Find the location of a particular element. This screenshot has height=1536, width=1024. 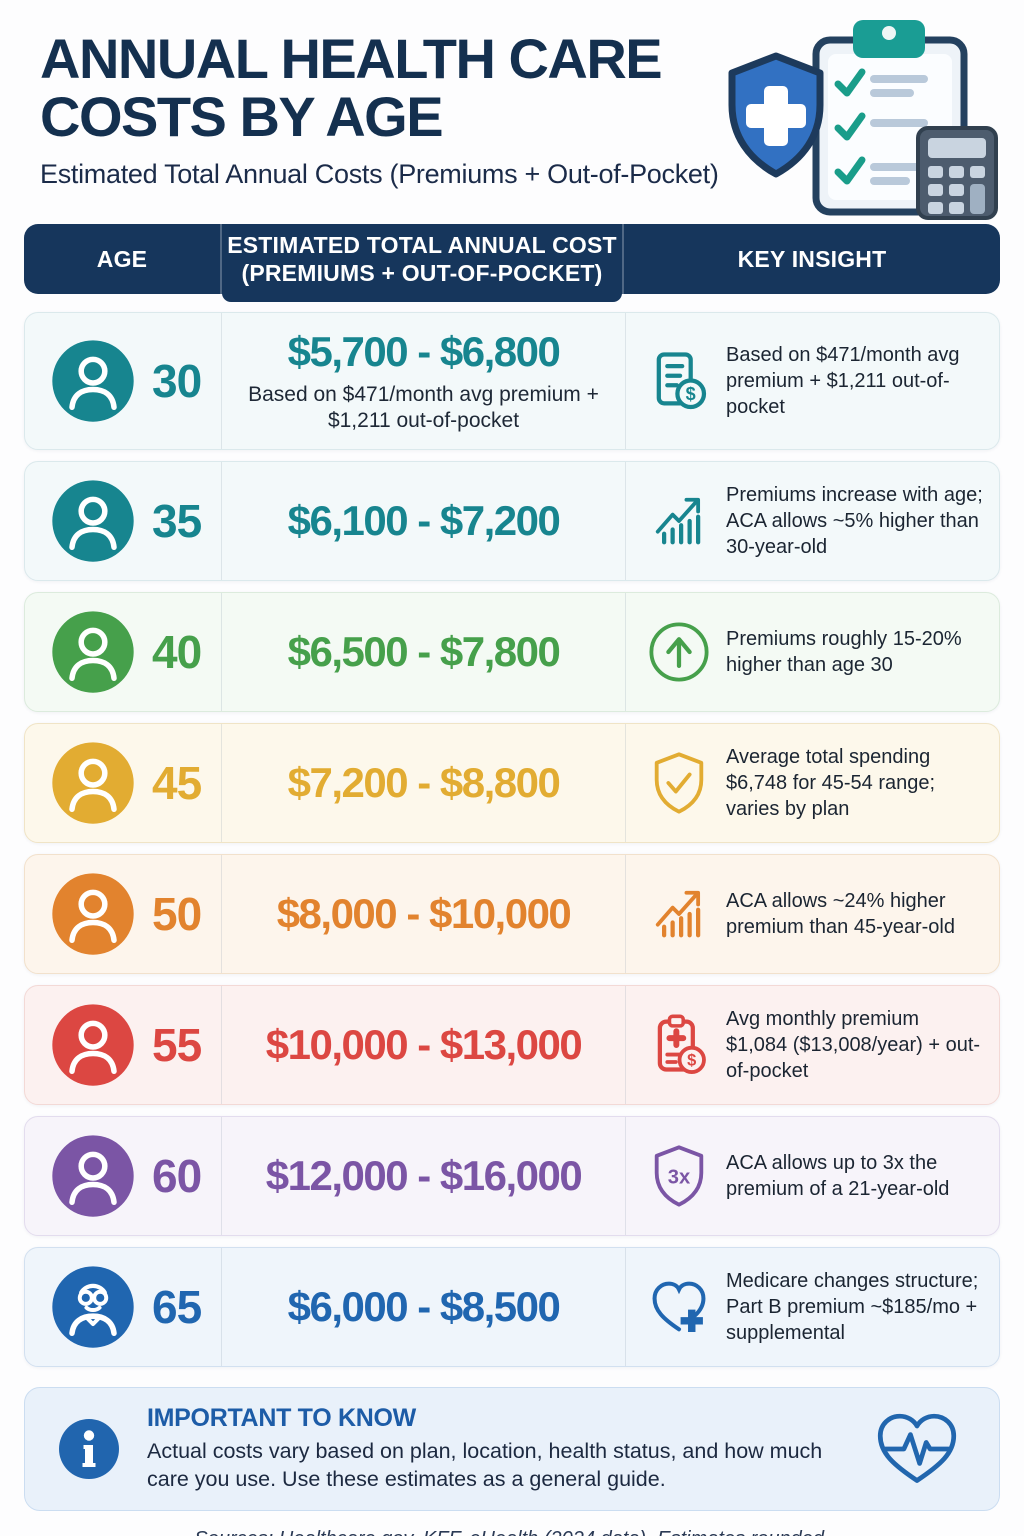

heart-pulse-icon is located at coordinates (917, 1449).